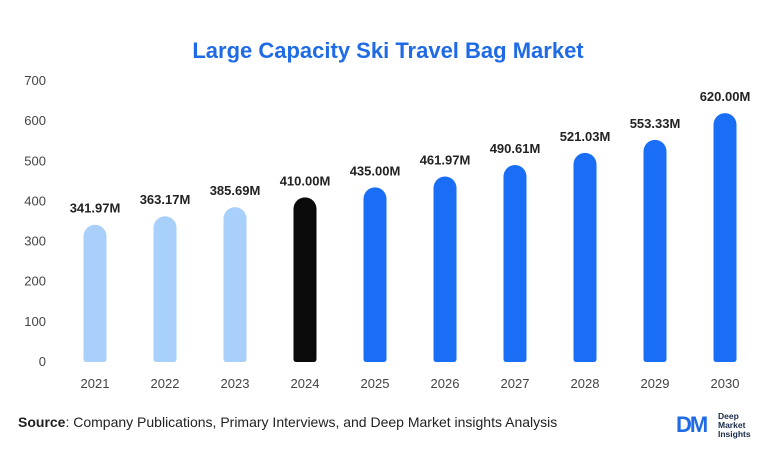 This screenshot has height=472, width=776. I want to click on source-label: Source, so click(42, 422).